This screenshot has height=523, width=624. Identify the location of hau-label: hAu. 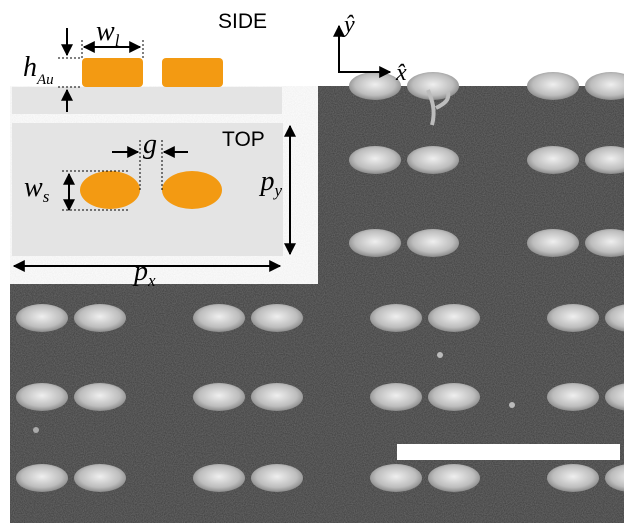
(38, 70).